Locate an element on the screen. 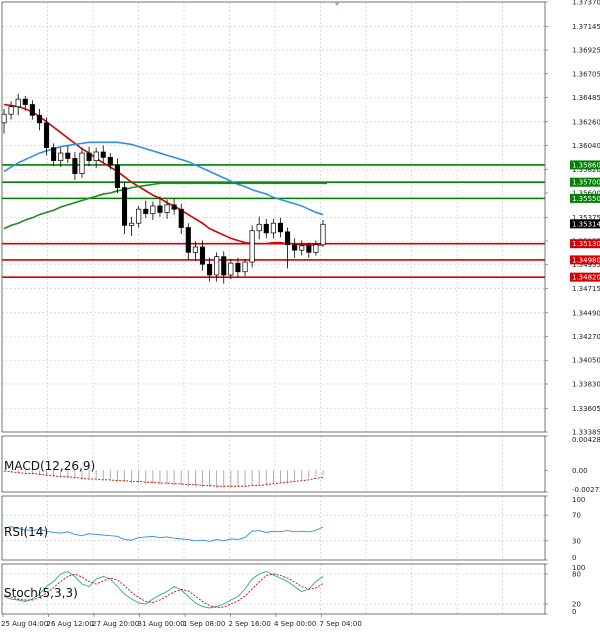 The height and width of the screenshot is (632, 600). time-tick-label: 27 Aug 20:00 is located at coordinates (115, 624).